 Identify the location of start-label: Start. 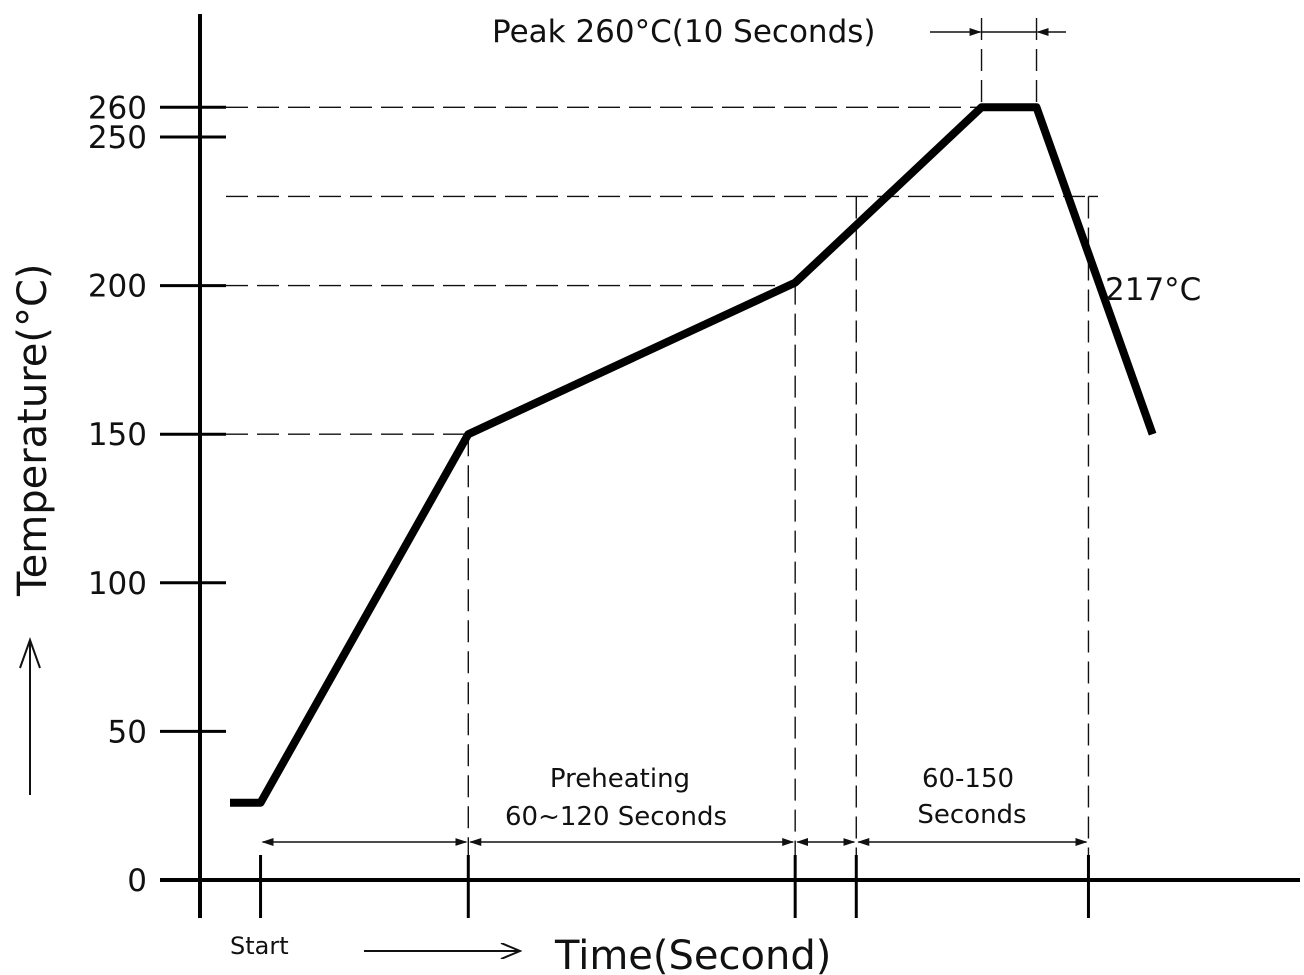
(259, 946).